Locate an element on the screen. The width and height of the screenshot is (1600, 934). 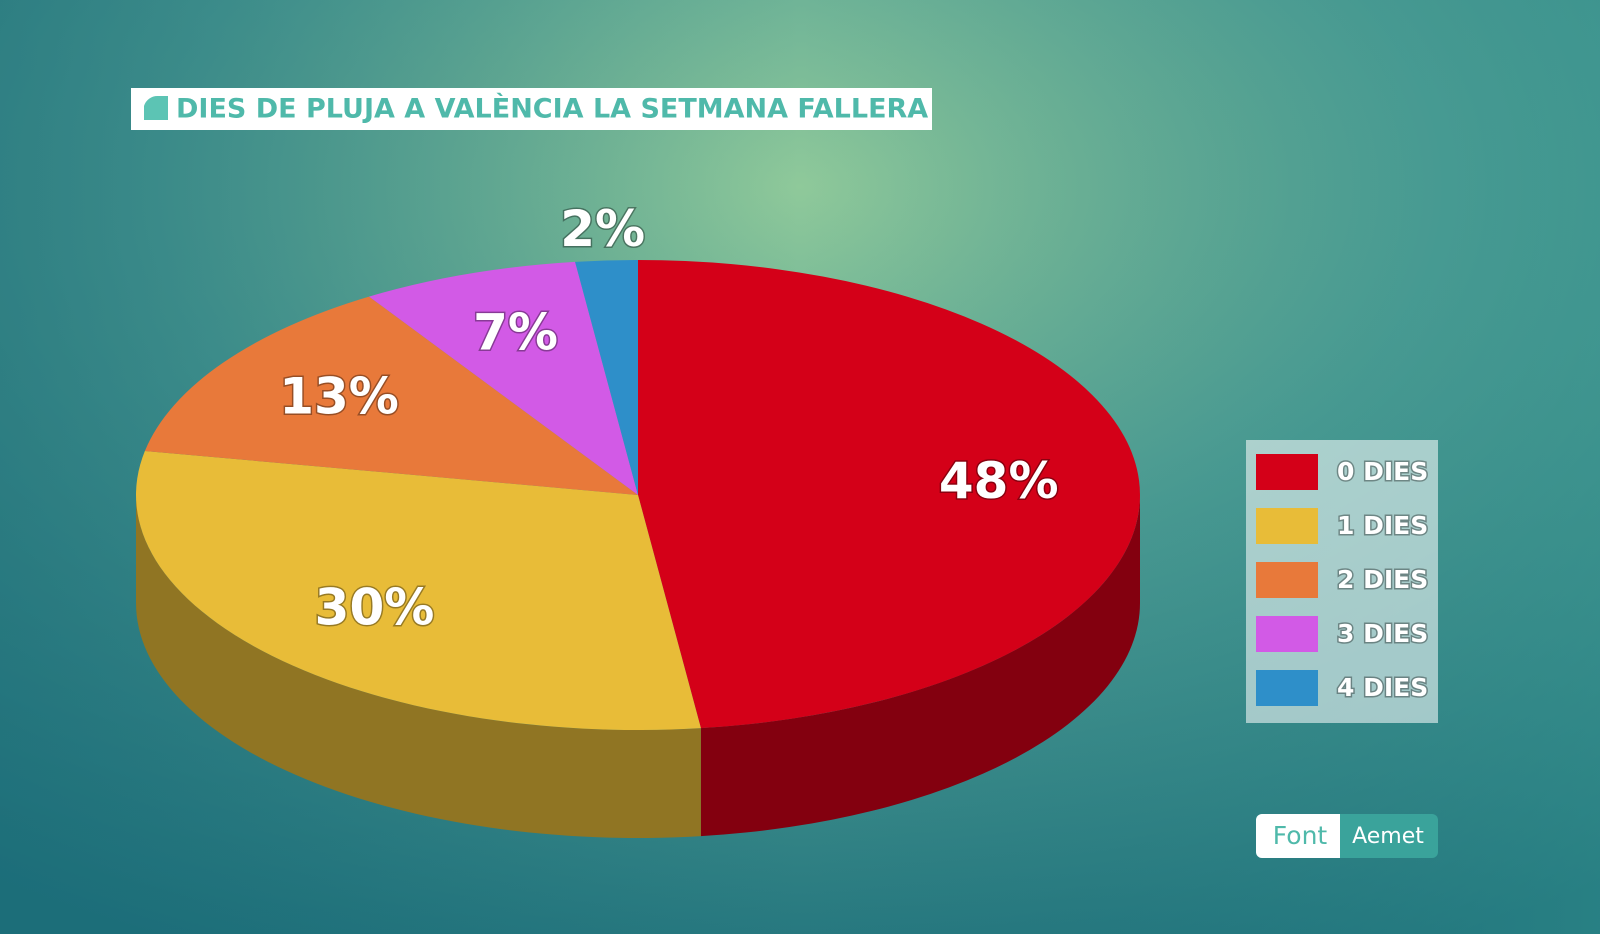
legend-label: 0 DIES is located at coordinates (1382, 471).